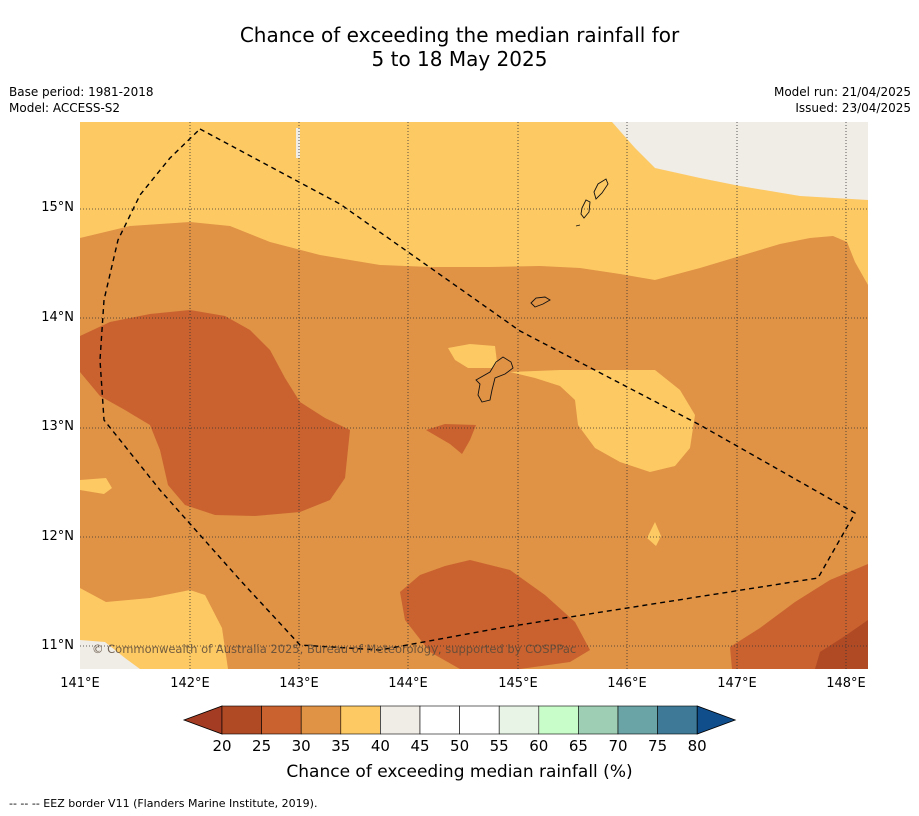 This screenshot has height=816, width=919. I want to click on probability-region-20-25-southeast, so click(841, 644).